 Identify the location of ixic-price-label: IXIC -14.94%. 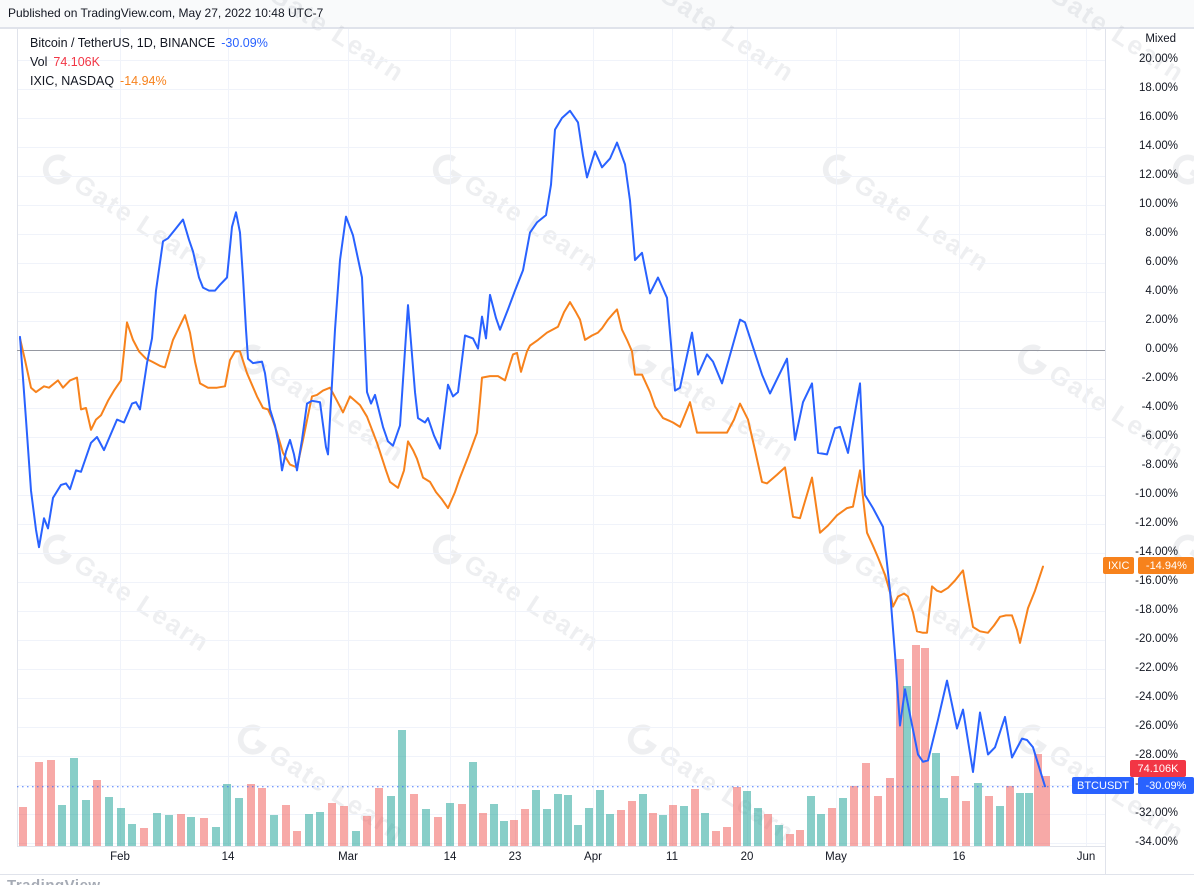
(1148, 565).